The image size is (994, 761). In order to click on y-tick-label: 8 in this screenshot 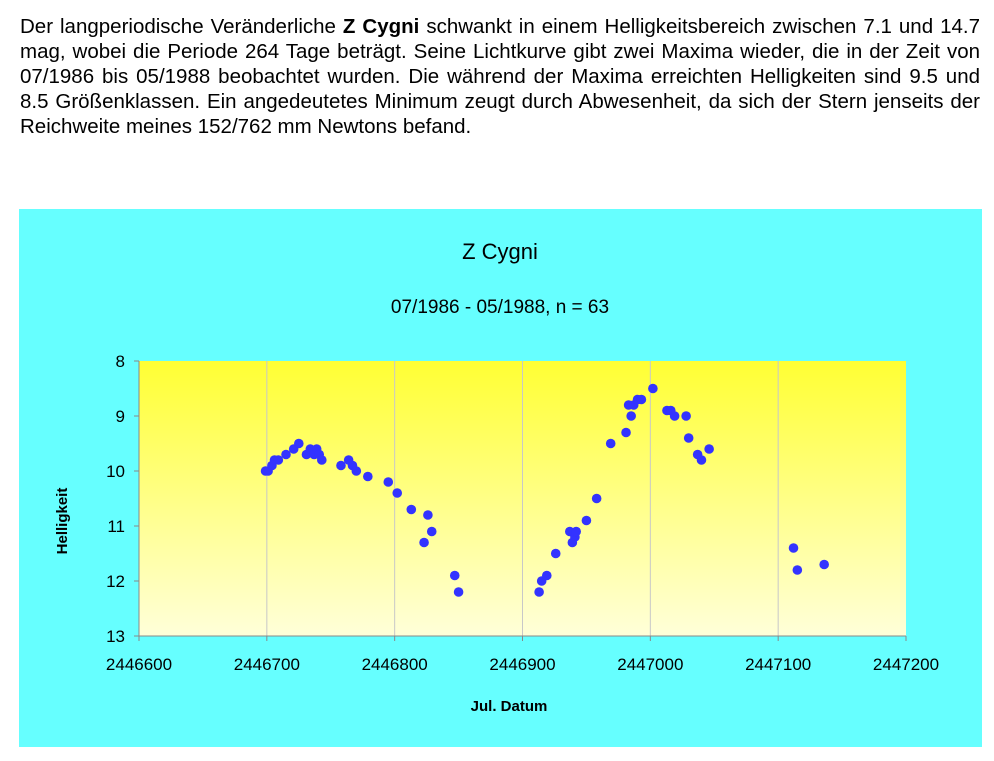, I will do `click(120, 361)`.